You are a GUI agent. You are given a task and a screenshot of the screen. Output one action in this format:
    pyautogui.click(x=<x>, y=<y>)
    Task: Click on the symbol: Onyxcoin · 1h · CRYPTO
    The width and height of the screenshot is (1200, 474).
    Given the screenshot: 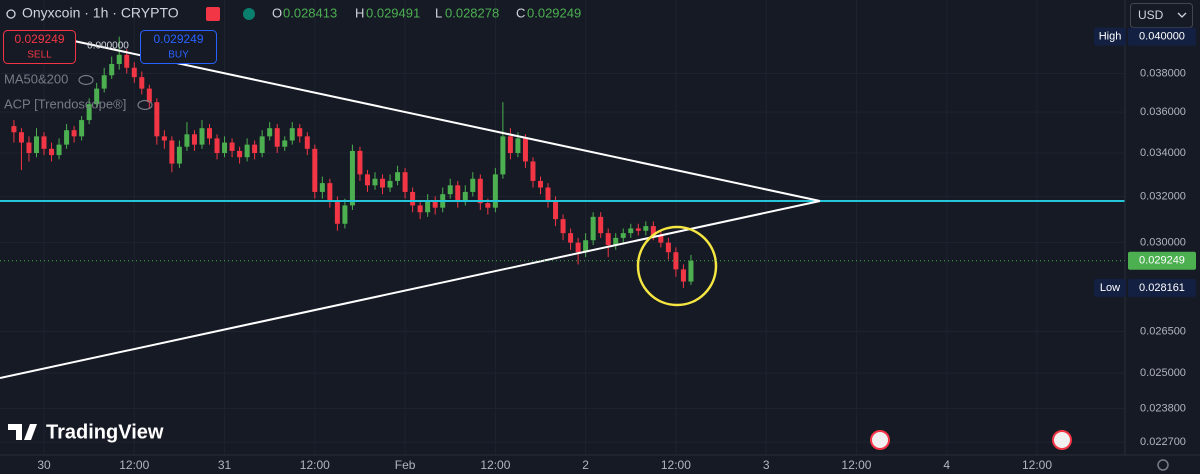 What is the action you would take?
    pyautogui.click(x=100, y=13)
    